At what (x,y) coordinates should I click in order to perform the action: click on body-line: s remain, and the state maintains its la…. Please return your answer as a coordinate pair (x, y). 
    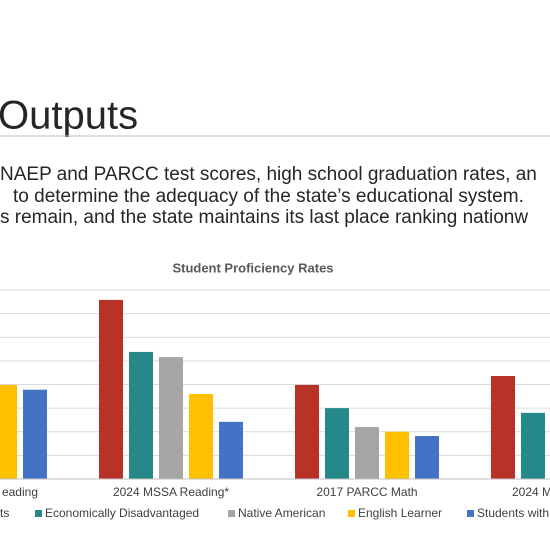
    Looking at the image, I should click on (264, 217).